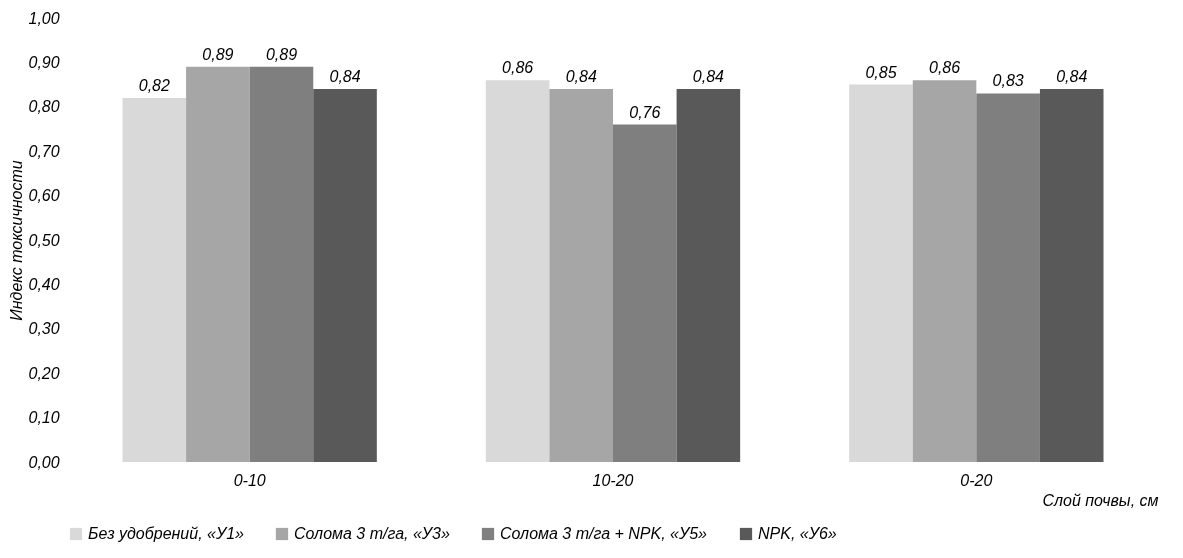 This screenshot has width=1183, height=558. What do you see at coordinates (372, 533) in the screenshot?
I see `legend-label: Солома 3 т/га, «У3»` at bounding box center [372, 533].